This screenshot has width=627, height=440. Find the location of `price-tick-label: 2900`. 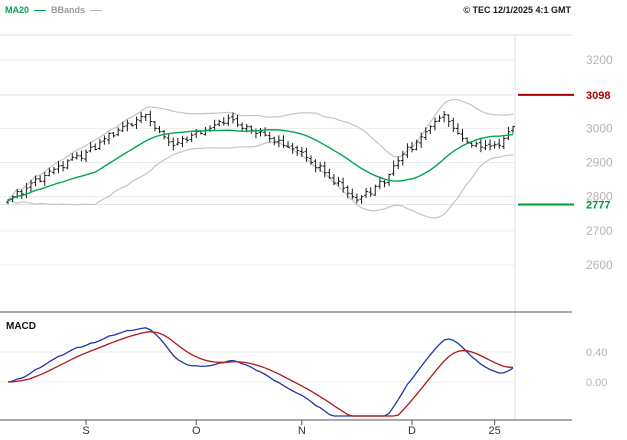

price-tick-label: 2900 is located at coordinates (599, 163).